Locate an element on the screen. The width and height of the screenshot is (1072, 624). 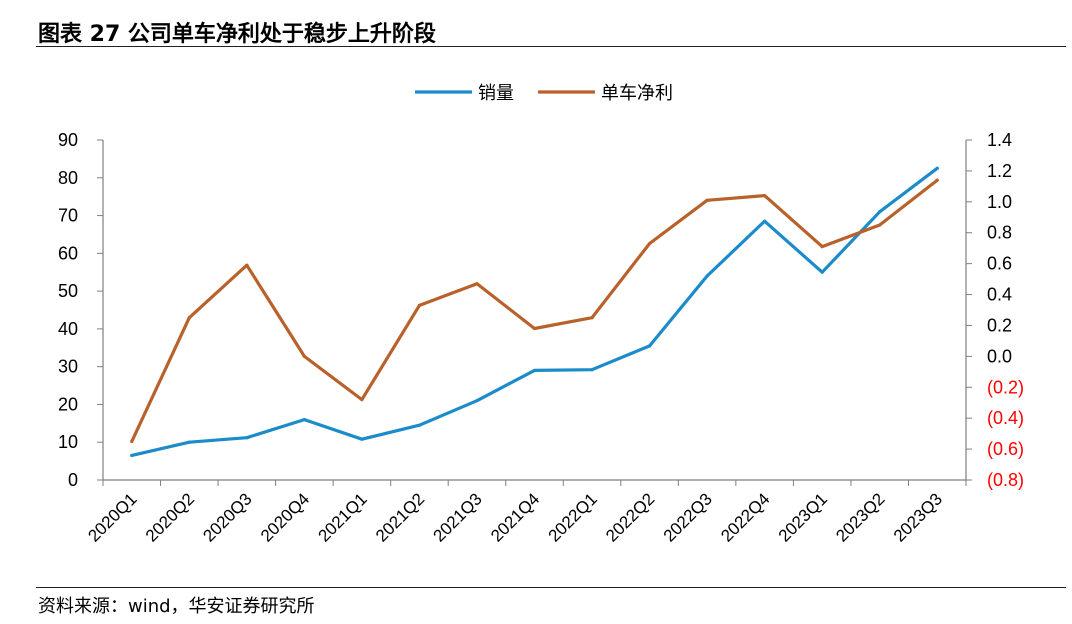
right-tick-label: (0.8) is located at coordinates (1005, 480).